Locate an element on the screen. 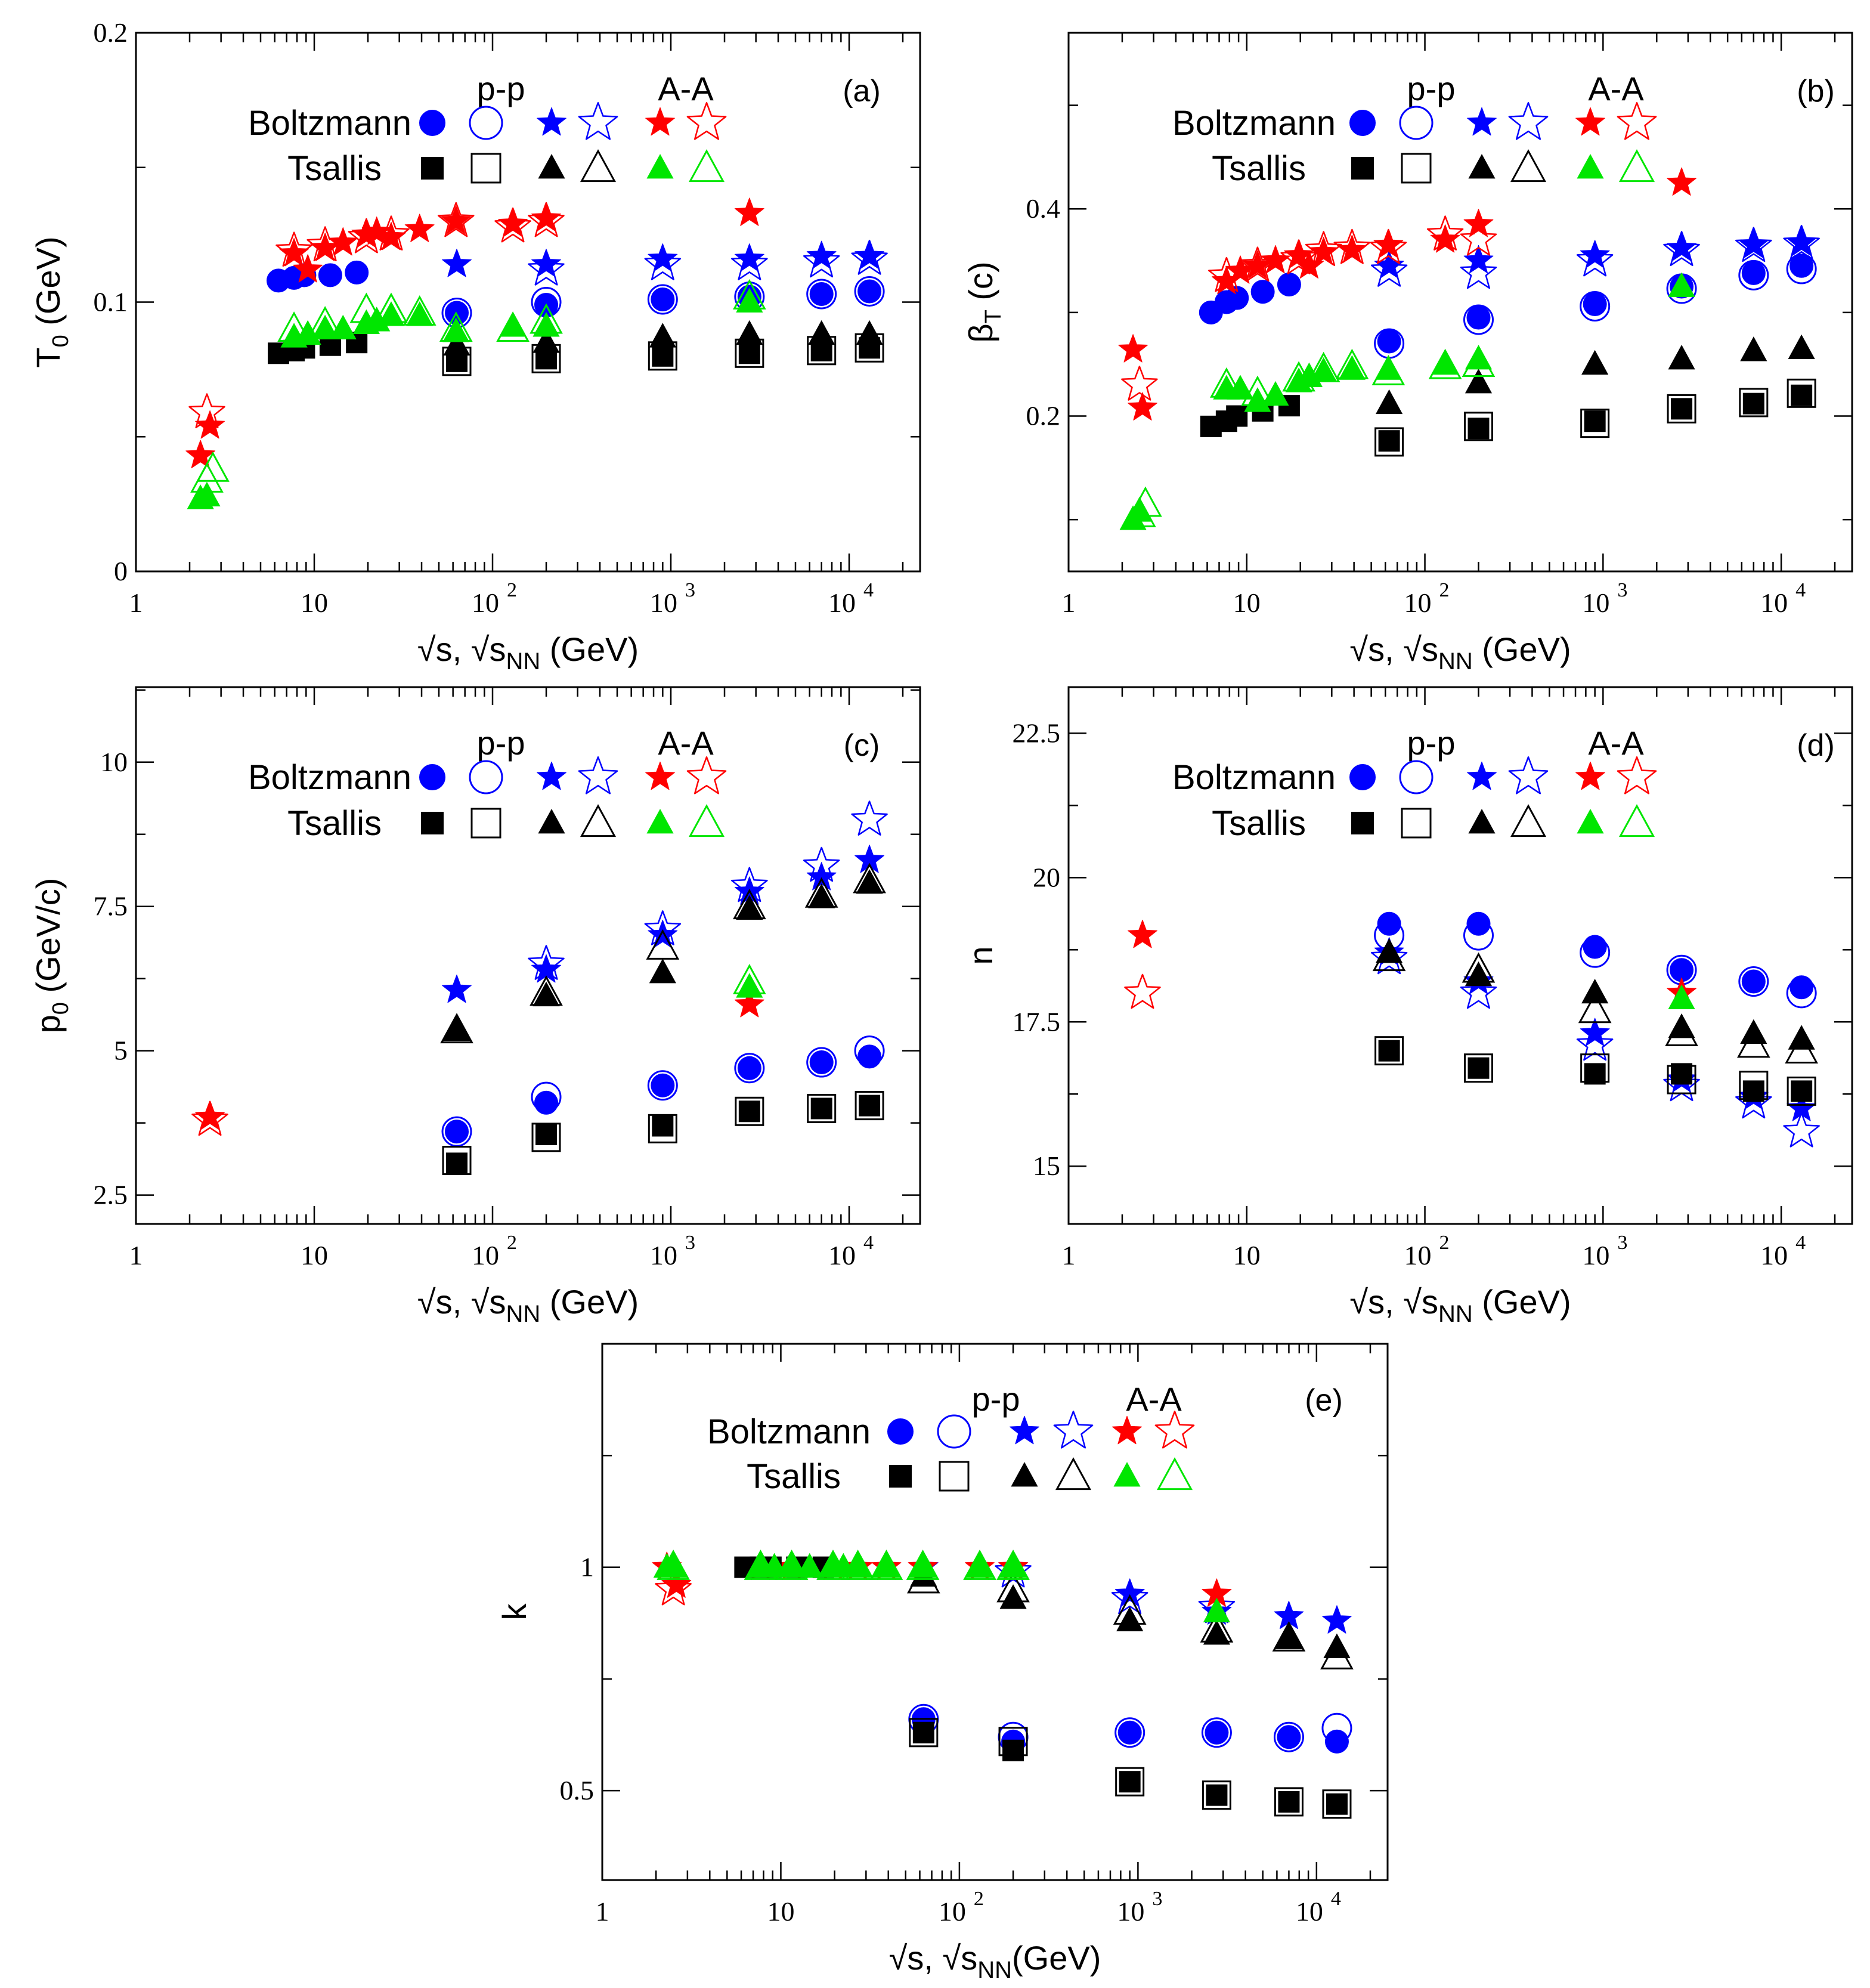 The height and width of the screenshot is (1988, 1870). y-tick-label: 22.5 is located at coordinates (1037, 733).